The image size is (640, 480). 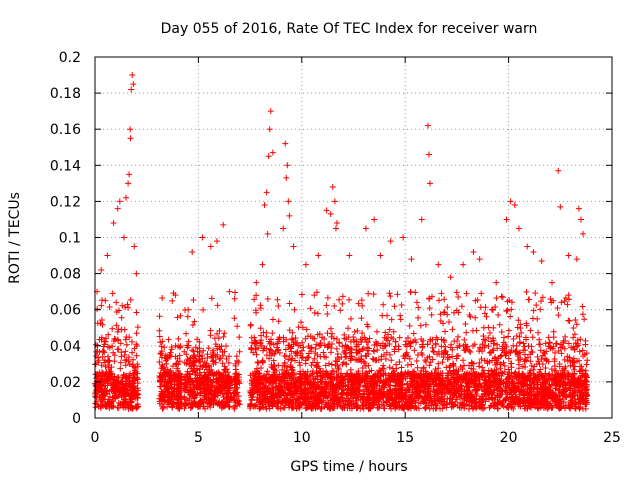 What do you see at coordinates (65, 311) in the screenshot?
I see `y-tick-label: 0.06` at bounding box center [65, 311].